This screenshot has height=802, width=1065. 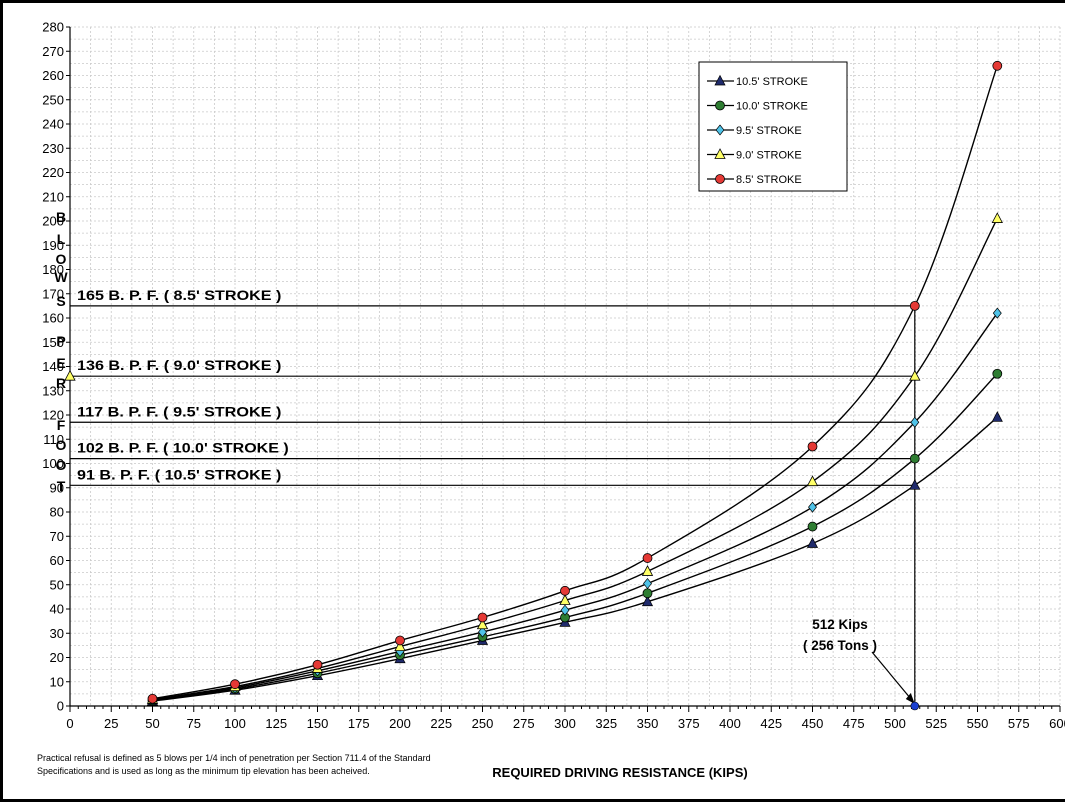 What do you see at coordinates (53, 99) in the screenshot?
I see `y-tick-label: 250` at bounding box center [53, 99].